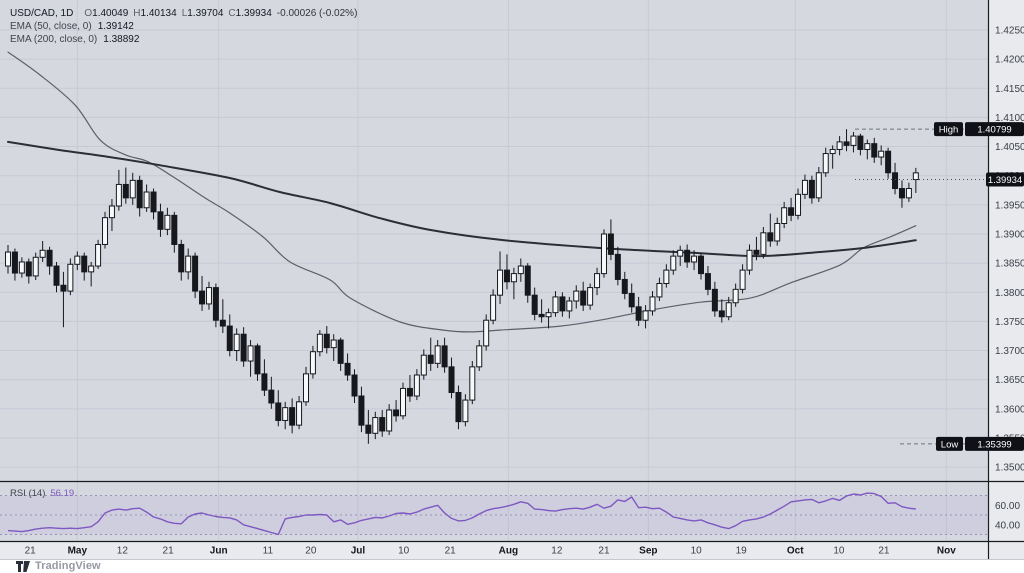  Describe the element at coordinates (311, 551) in the screenshot. I see `svg-text: 20` at that location.